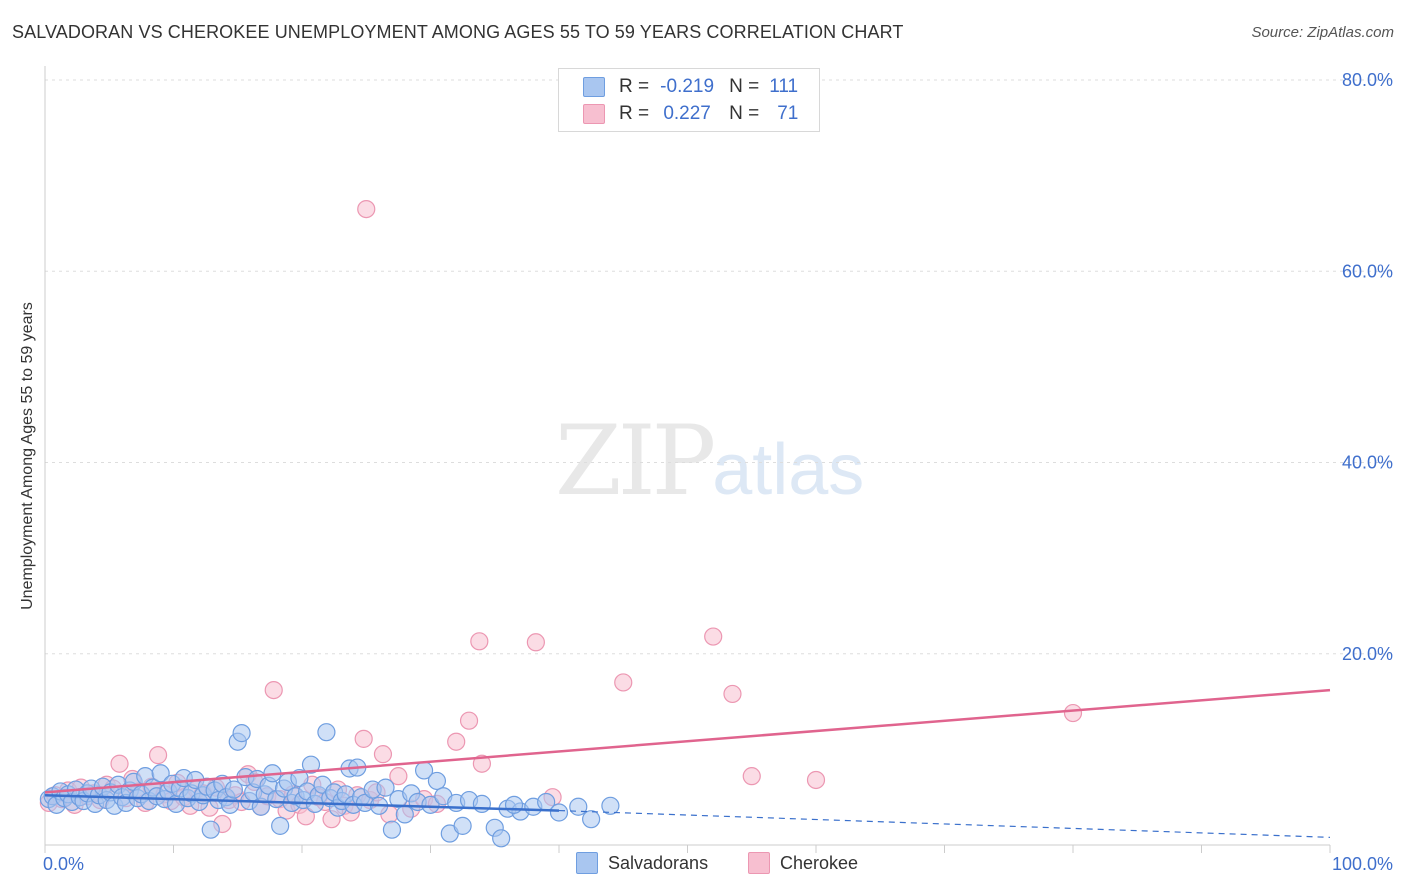 The image size is (1406, 892). What do you see at coordinates (687, 741) in the screenshot?
I see `cherokee-trend-line` at bounding box center [687, 741].